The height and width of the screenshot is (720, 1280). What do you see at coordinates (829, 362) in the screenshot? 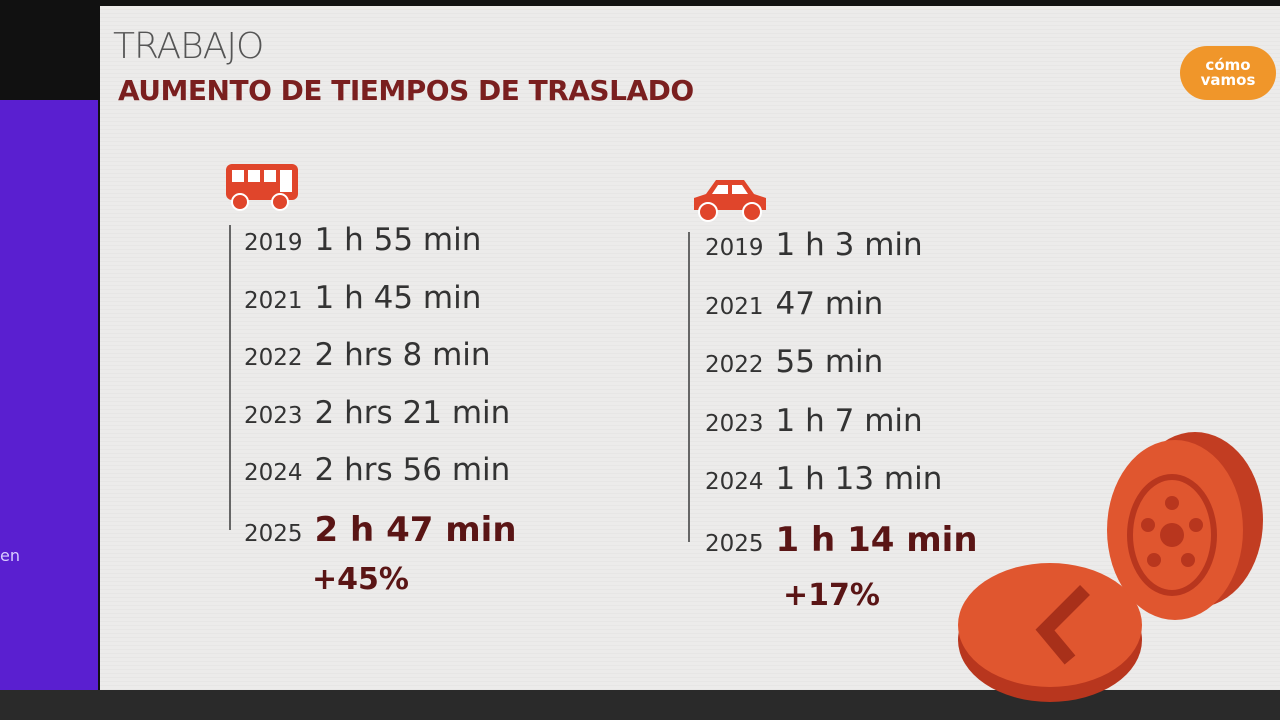
I see `travel-time: 55 min` at bounding box center [829, 362].